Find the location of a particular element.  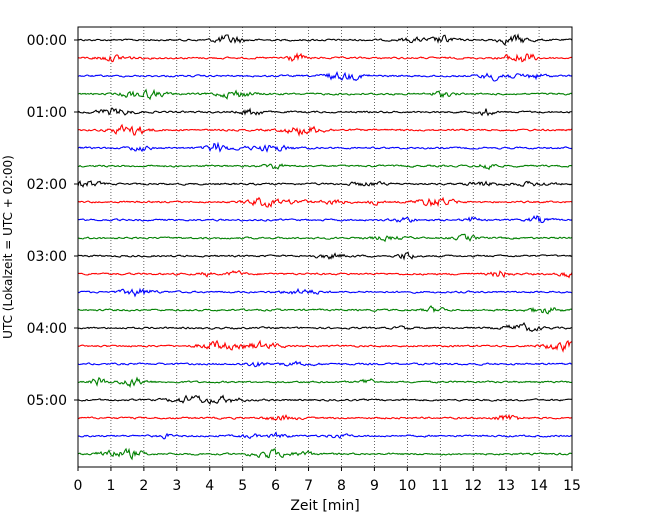

x-tick-label: 0 is located at coordinates (78, 486).